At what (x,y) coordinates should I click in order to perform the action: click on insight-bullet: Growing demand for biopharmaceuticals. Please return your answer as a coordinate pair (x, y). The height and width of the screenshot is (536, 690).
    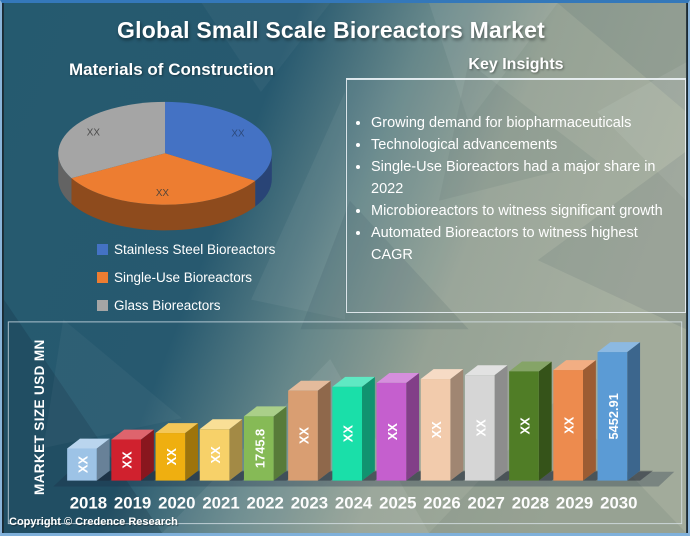
    Looking at the image, I should click on (521, 123).